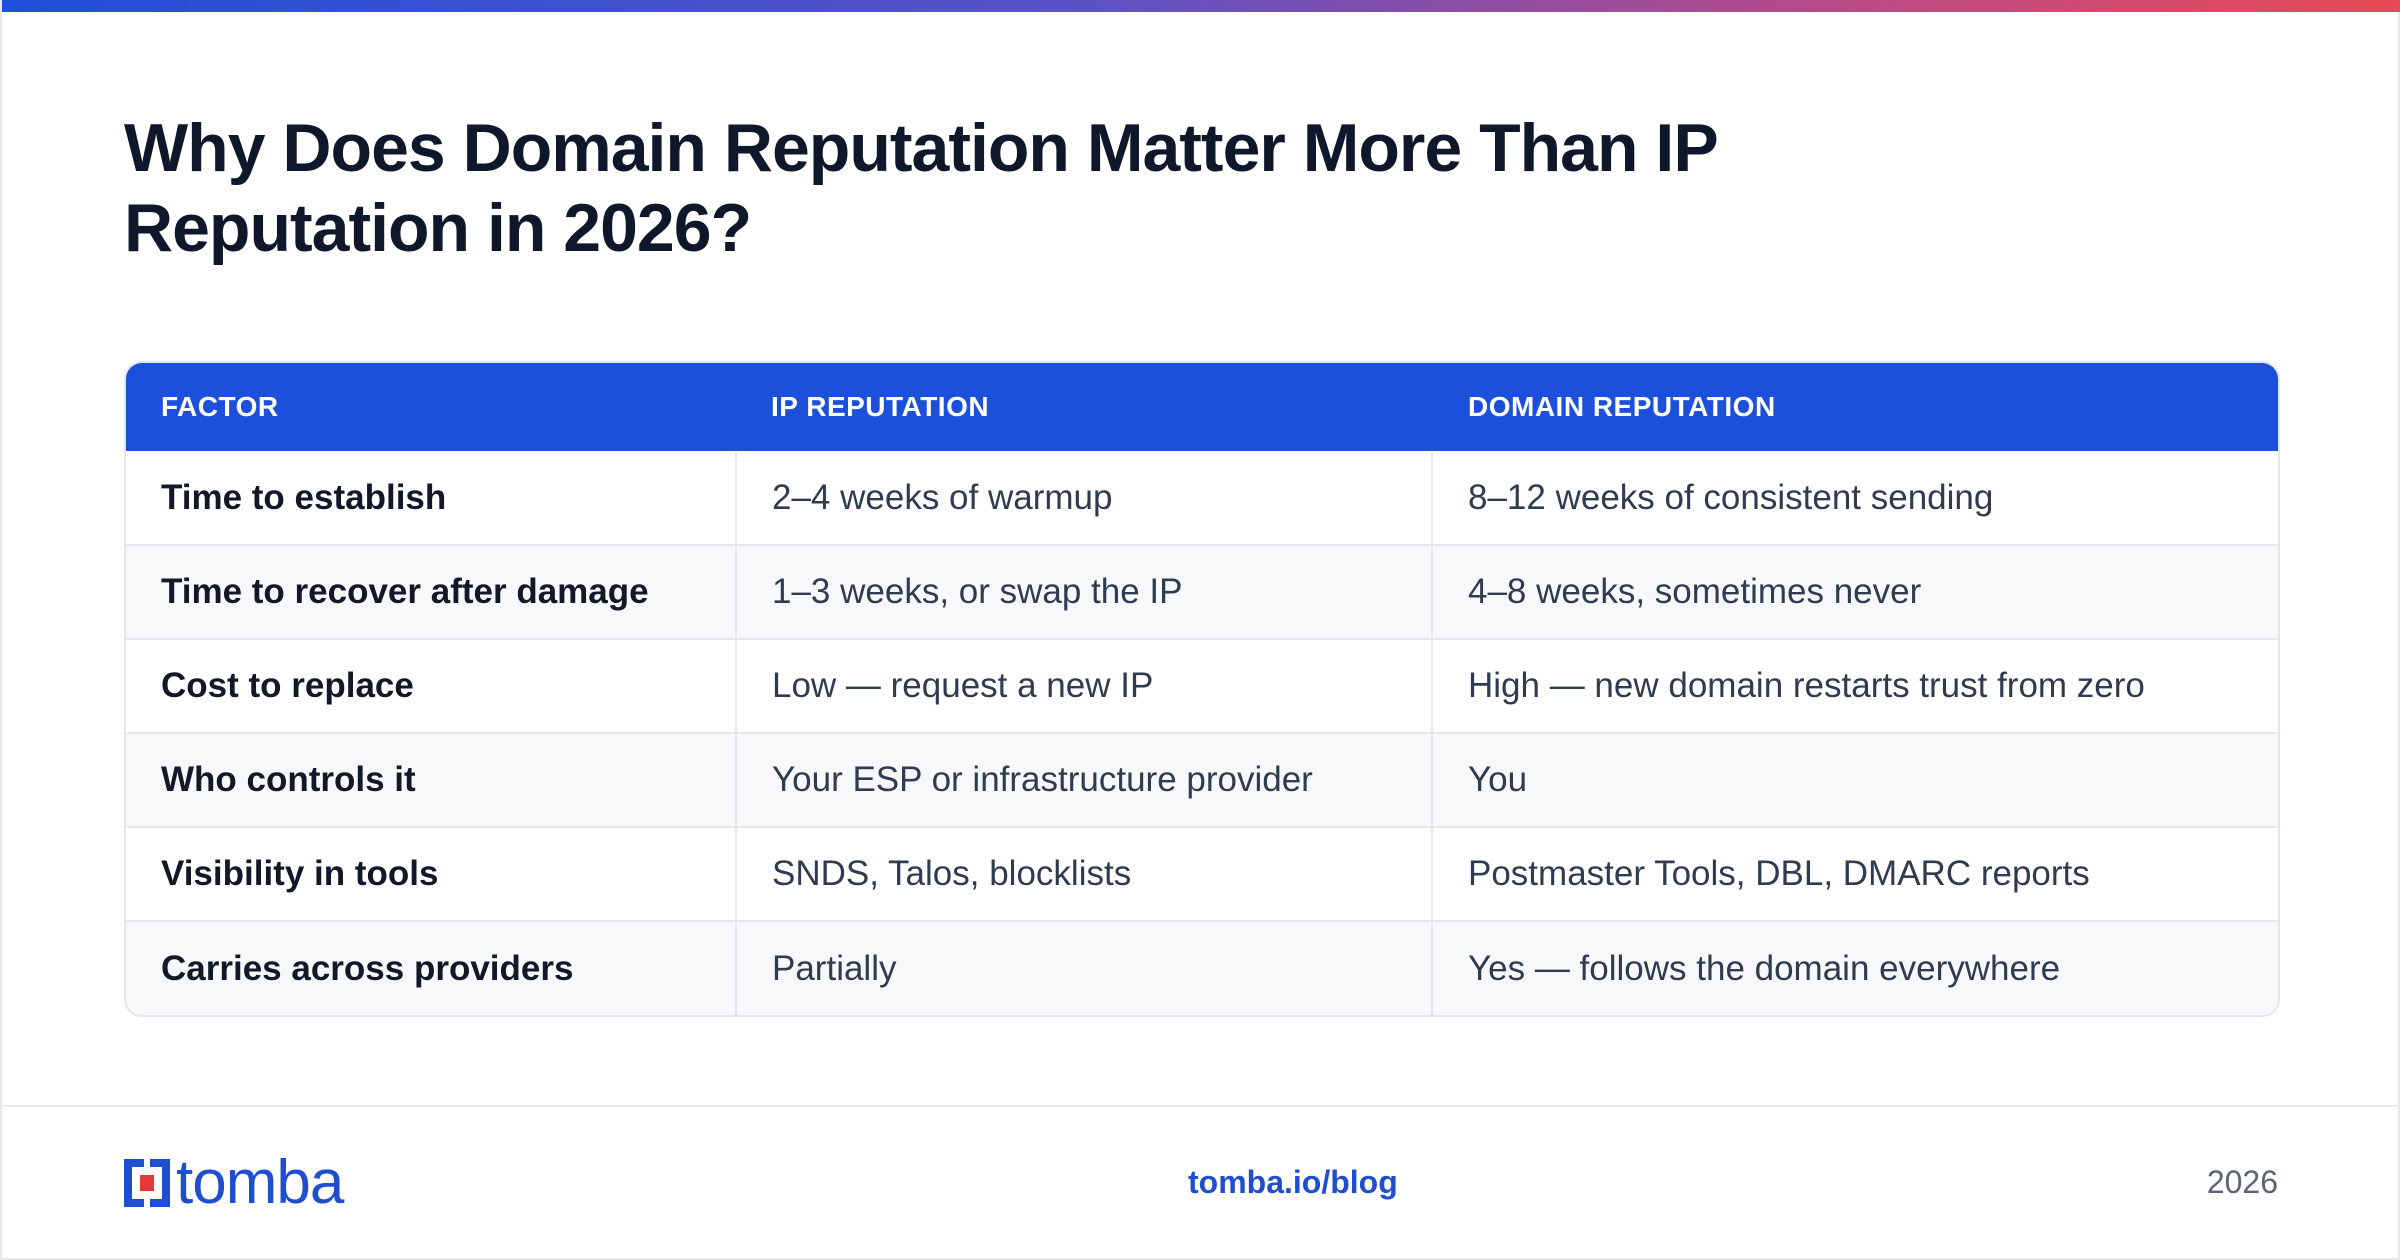 The image size is (2400, 1260). Describe the element at coordinates (431, 873) in the screenshot. I see `factor-cell: Visibility in tools` at that location.